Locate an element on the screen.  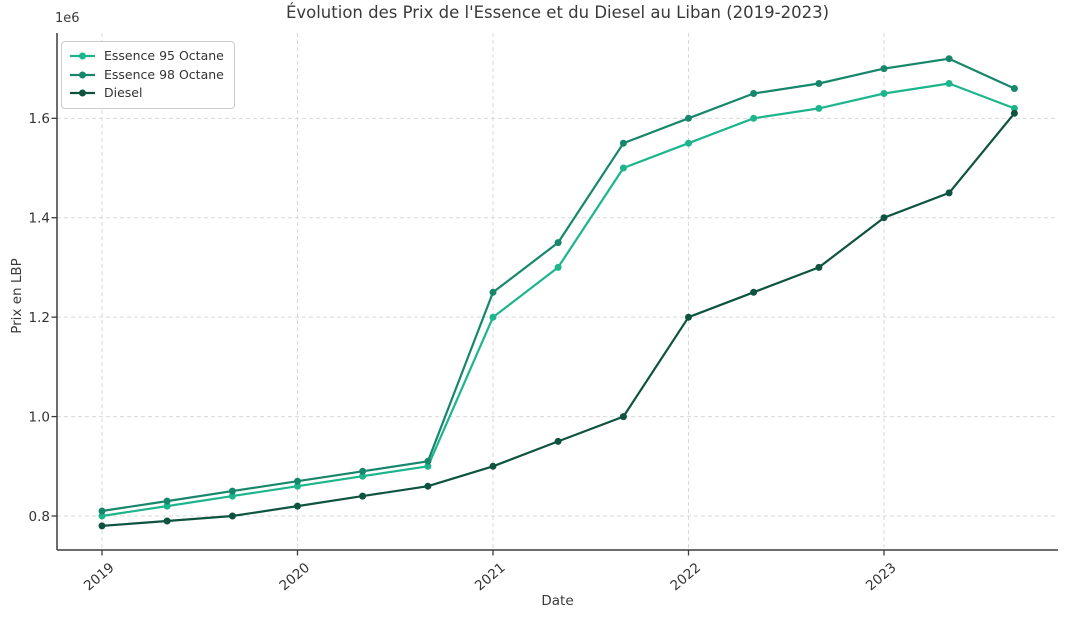
legend-item: Essence 98 Octane is located at coordinates (146, 75).